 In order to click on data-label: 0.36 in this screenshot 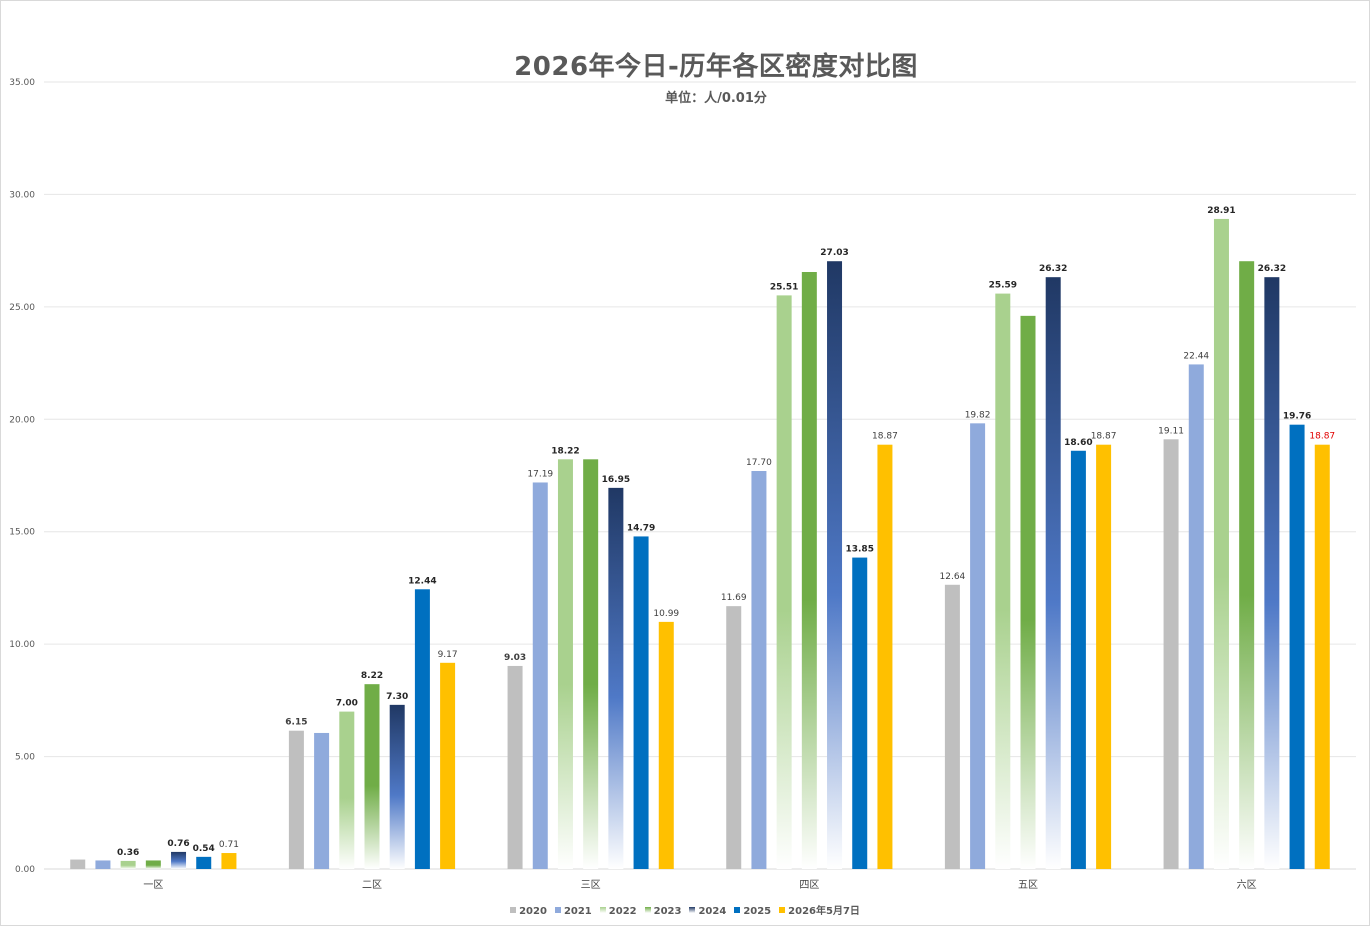, I will do `click(128, 853)`.